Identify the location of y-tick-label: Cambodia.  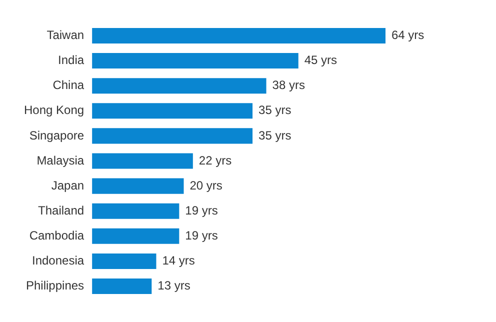
(56, 235).